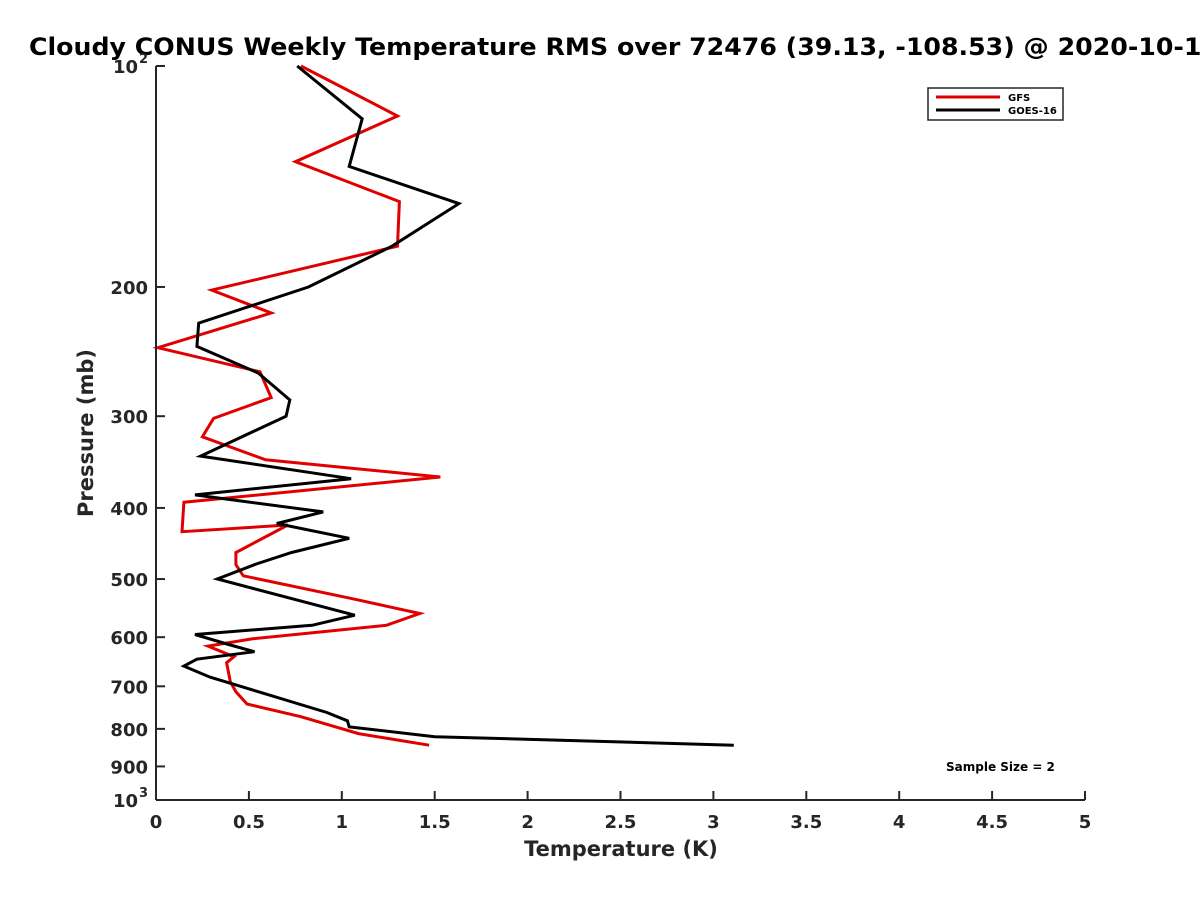 This screenshot has width=1200, height=900. Describe the element at coordinates (992, 822) in the screenshot. I see `x-tick-label: 4.5` at that location.